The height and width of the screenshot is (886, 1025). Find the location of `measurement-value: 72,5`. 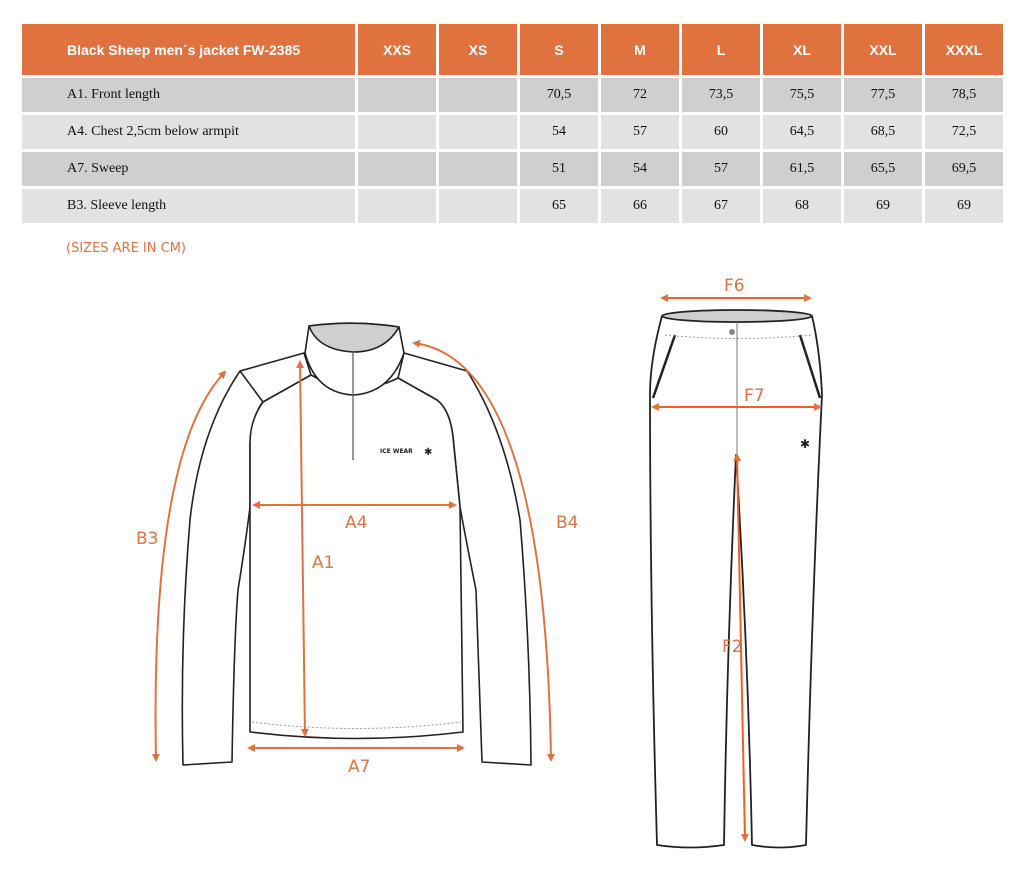

measurement-value: 72,5 is located at coordinates (964, 132).